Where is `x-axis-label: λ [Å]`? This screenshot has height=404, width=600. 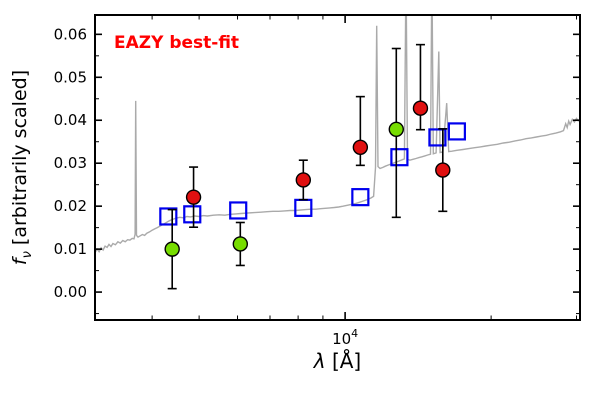 x-axis-label: λ [Å] is located at coordinates (337, 361).